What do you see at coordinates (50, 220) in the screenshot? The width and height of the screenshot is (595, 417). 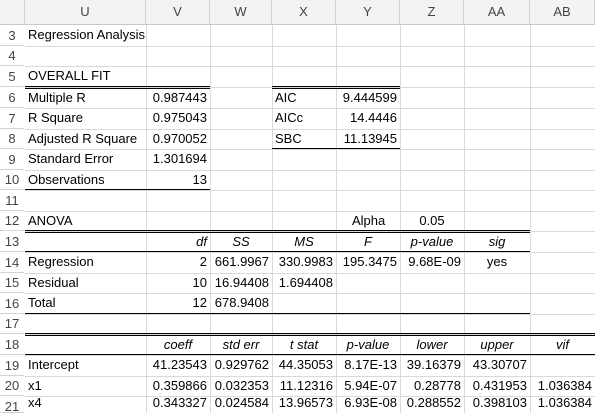 I see `anova-heading: ANOVA` at bounding box center [50, 220].